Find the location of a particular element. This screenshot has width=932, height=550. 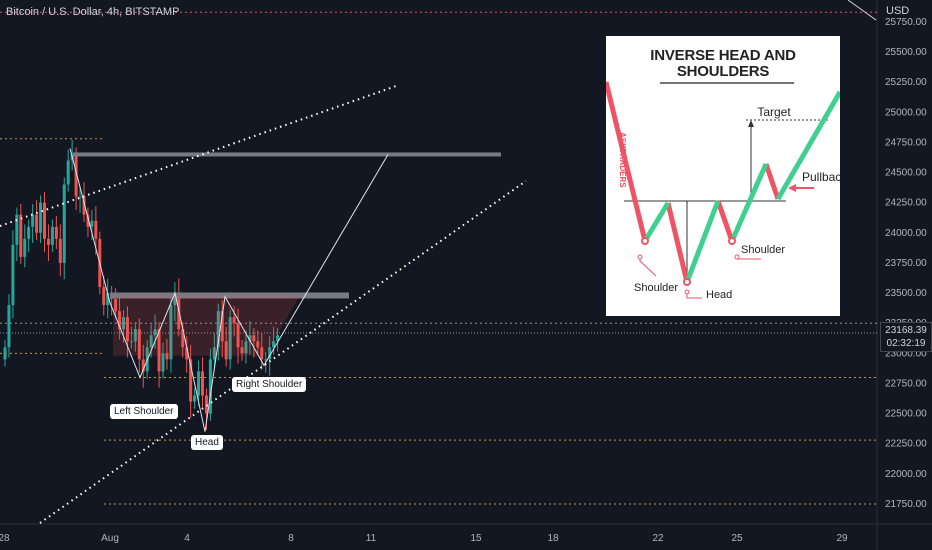

y-tick-label: 25500.00 is located at coordinates (906, 52).